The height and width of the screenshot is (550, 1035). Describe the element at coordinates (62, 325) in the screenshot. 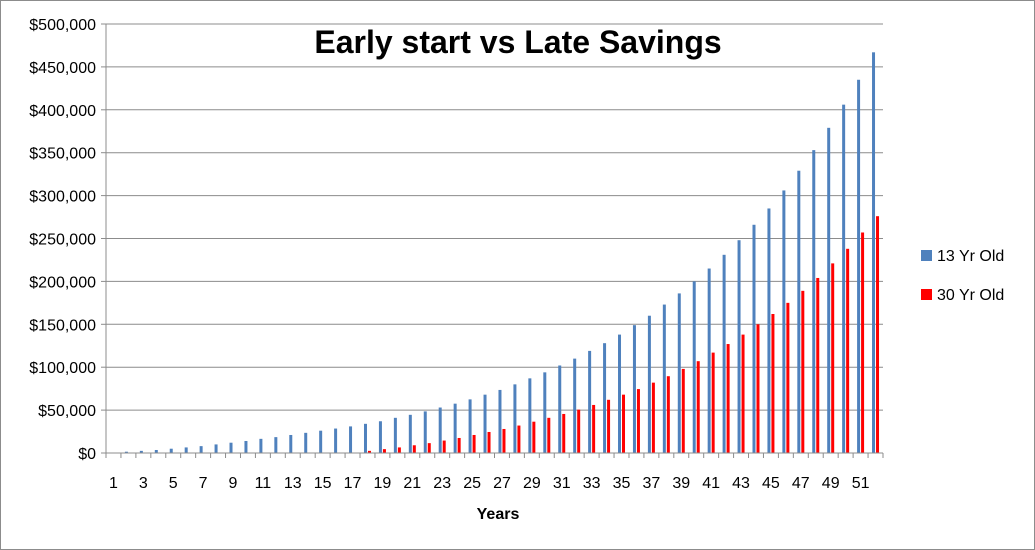

I see `y-tick-label: $150,000` at that location.